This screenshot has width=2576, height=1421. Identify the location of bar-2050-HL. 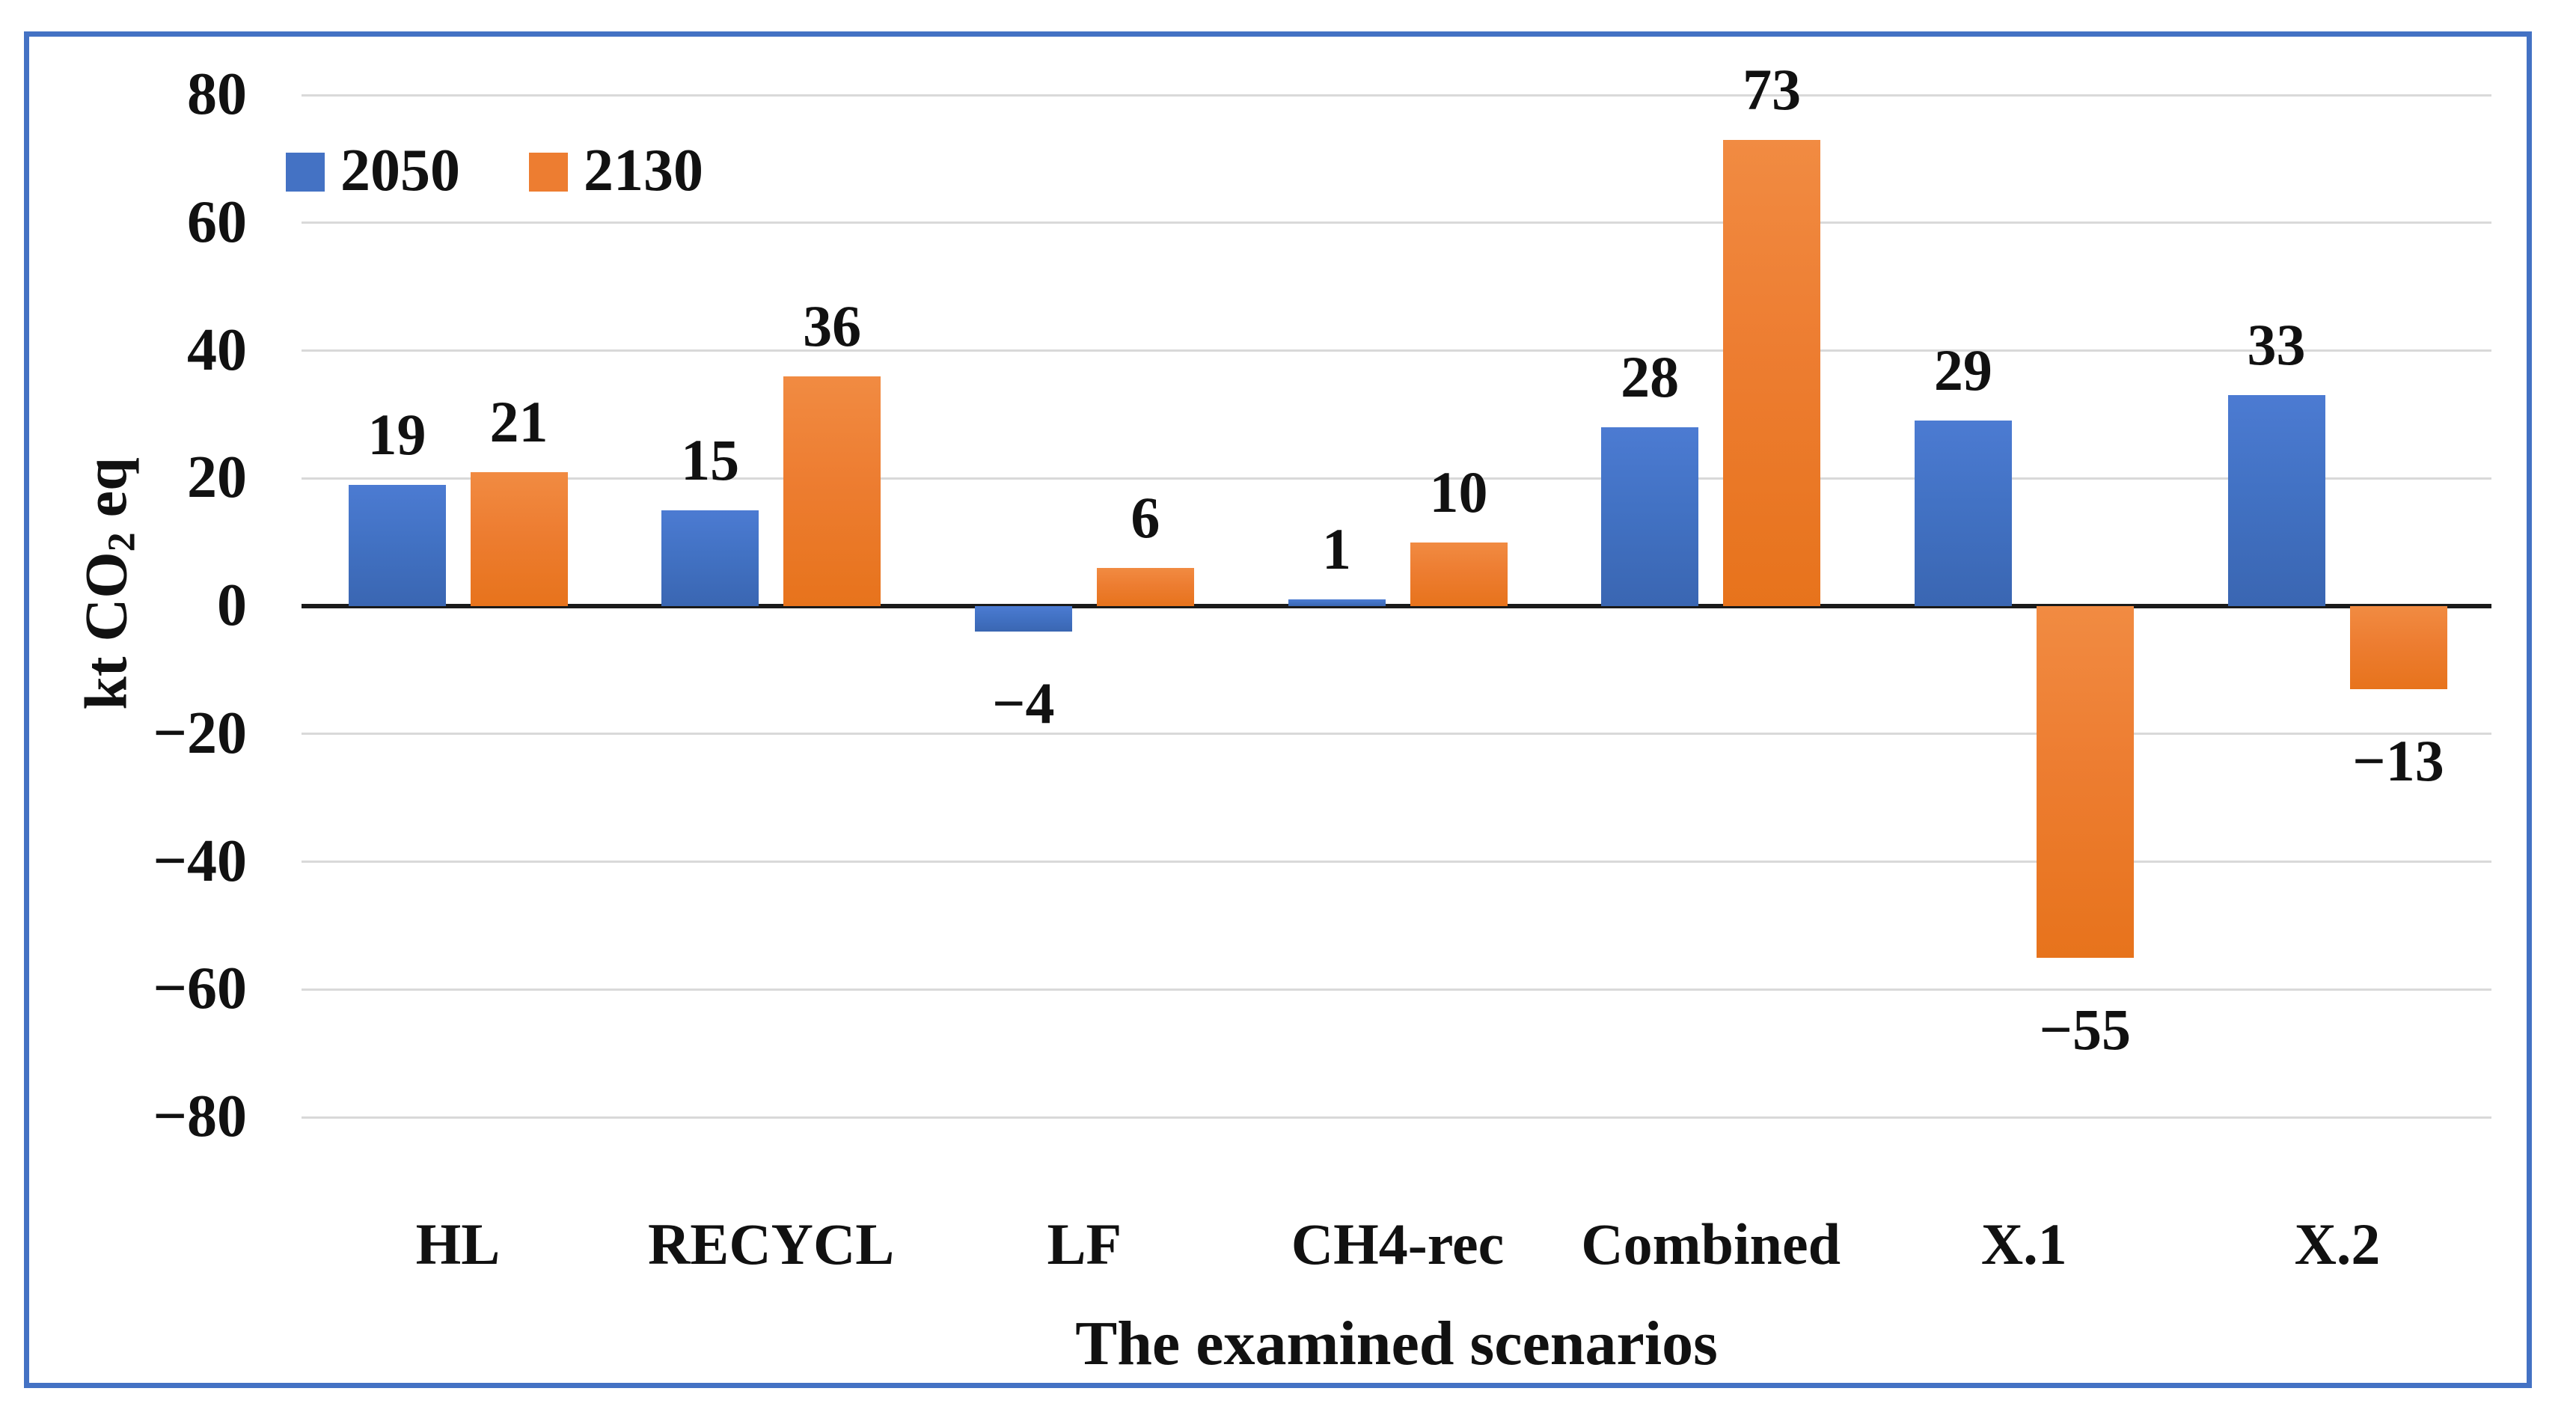
(397, 545).